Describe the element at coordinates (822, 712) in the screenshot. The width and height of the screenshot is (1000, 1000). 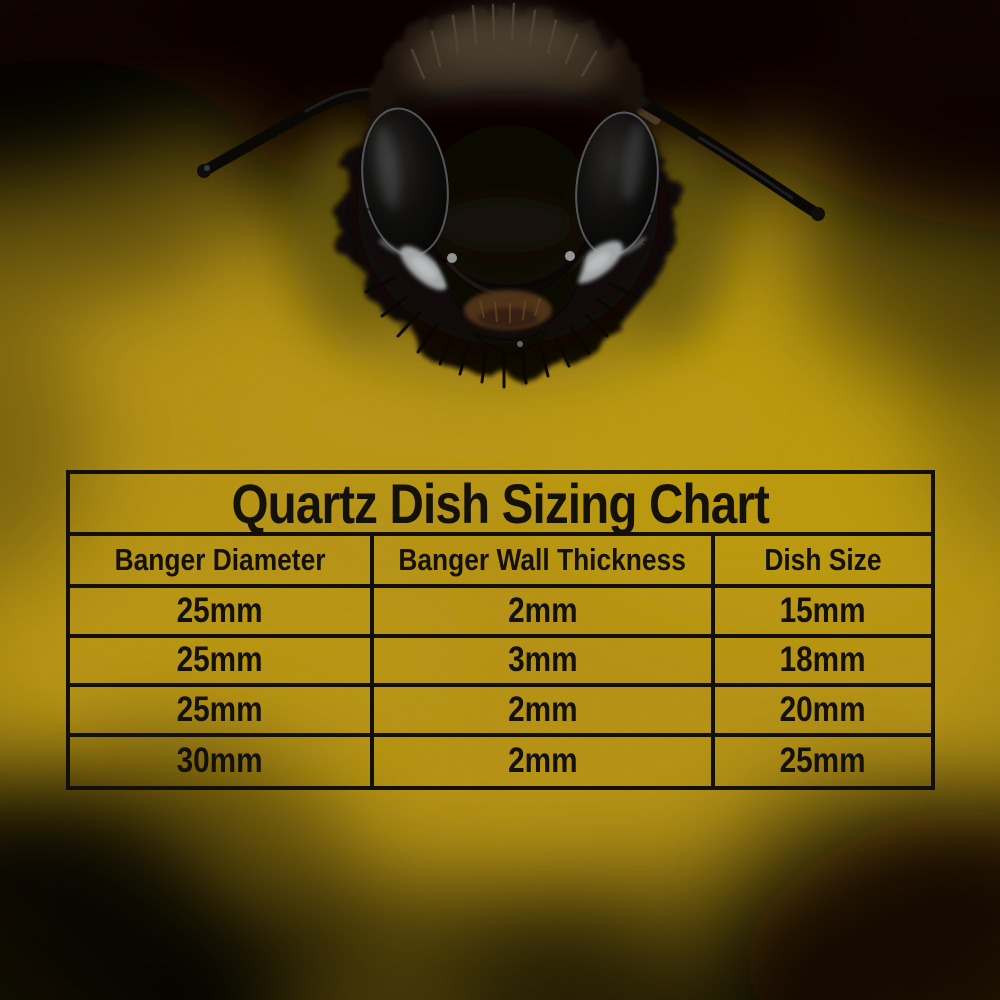
I see `table-cell: 20mm` at that location.